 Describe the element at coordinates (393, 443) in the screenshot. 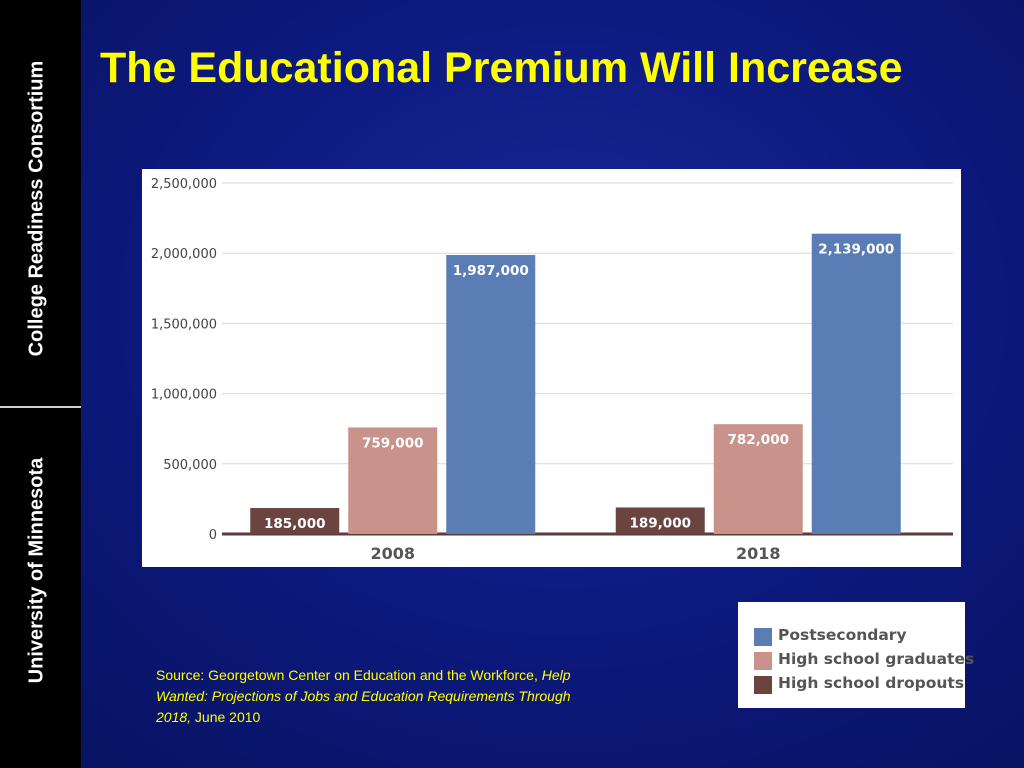

I see `data-label: 759,000` at that location.